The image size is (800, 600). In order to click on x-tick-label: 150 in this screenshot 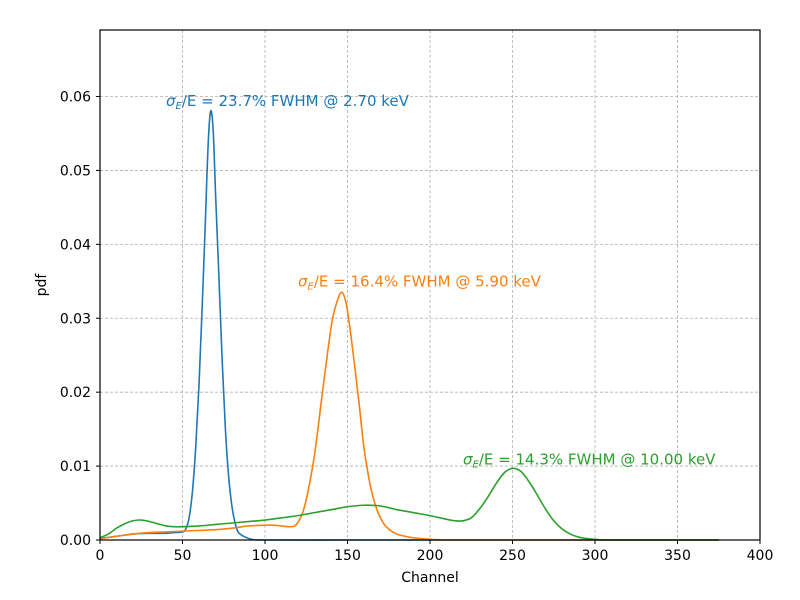, I will do `click(347, 556)`.